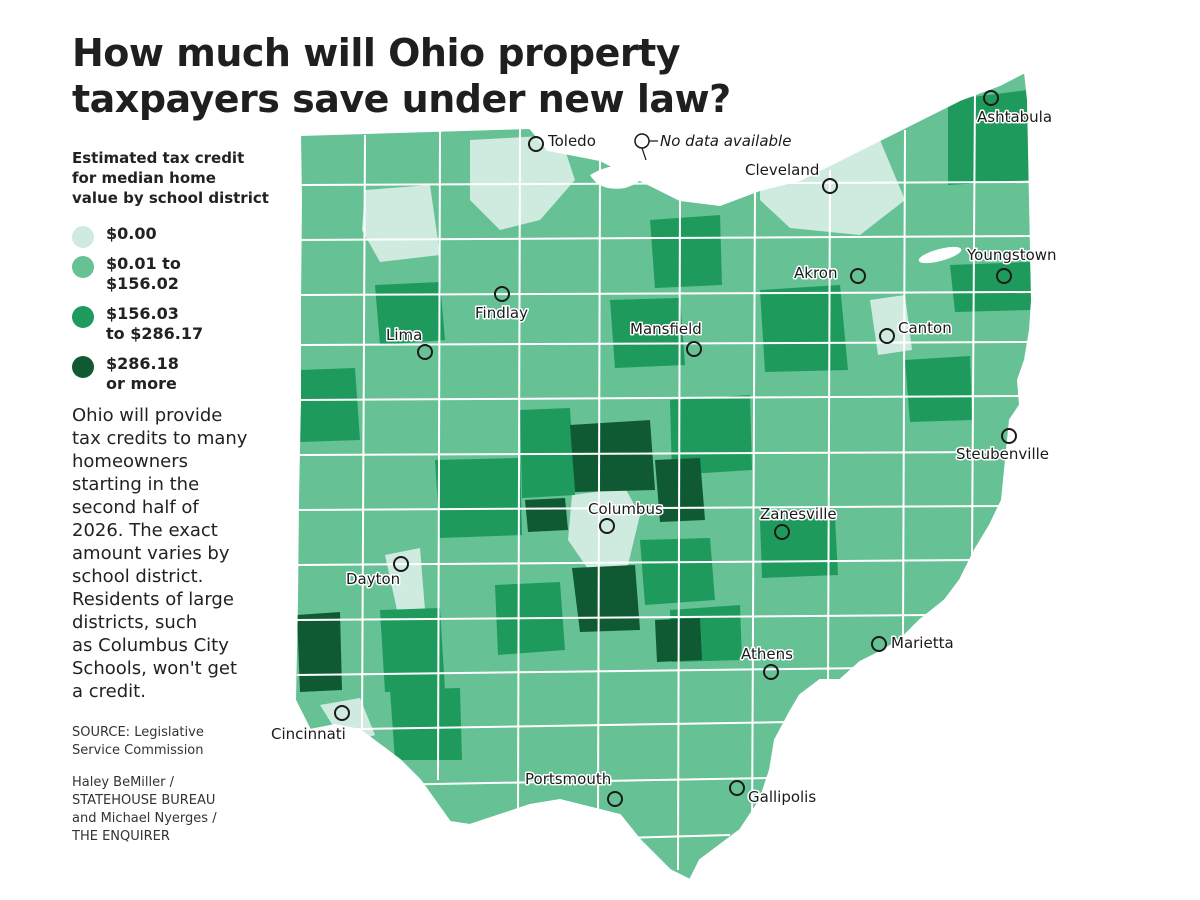 This screenshot has width=1200, height=900. What do you see at coordinates (144, 818) in the screenshot?
I see `credit-line: and Michael Nyerges /` at bounding box center [144, 818].